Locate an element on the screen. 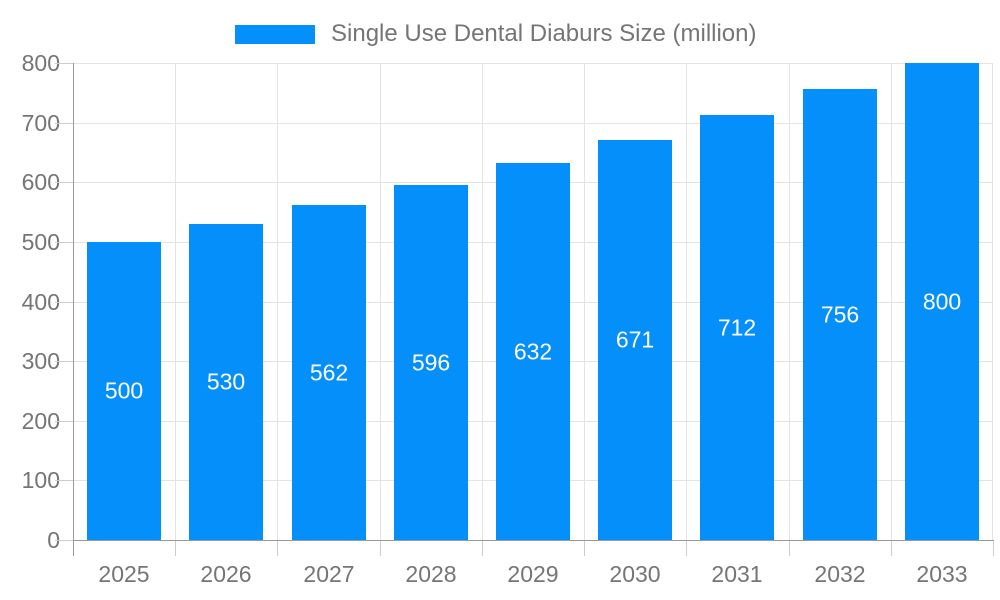 The width and height of the screenshot is (1000, 600). bar-value-label: 562 is located at coordinates (329, 372).